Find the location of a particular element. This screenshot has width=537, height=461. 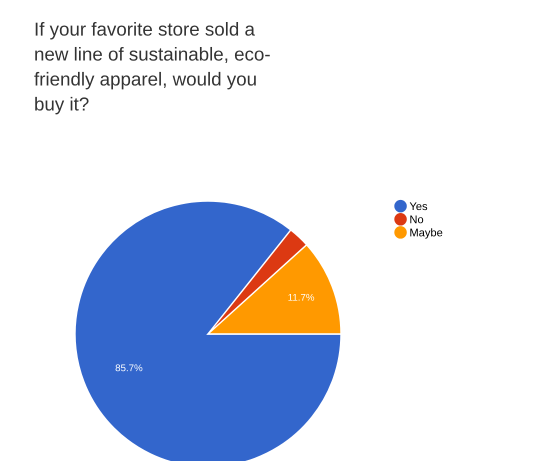

legend-label: Maybe is located at coordinates (426, 233).